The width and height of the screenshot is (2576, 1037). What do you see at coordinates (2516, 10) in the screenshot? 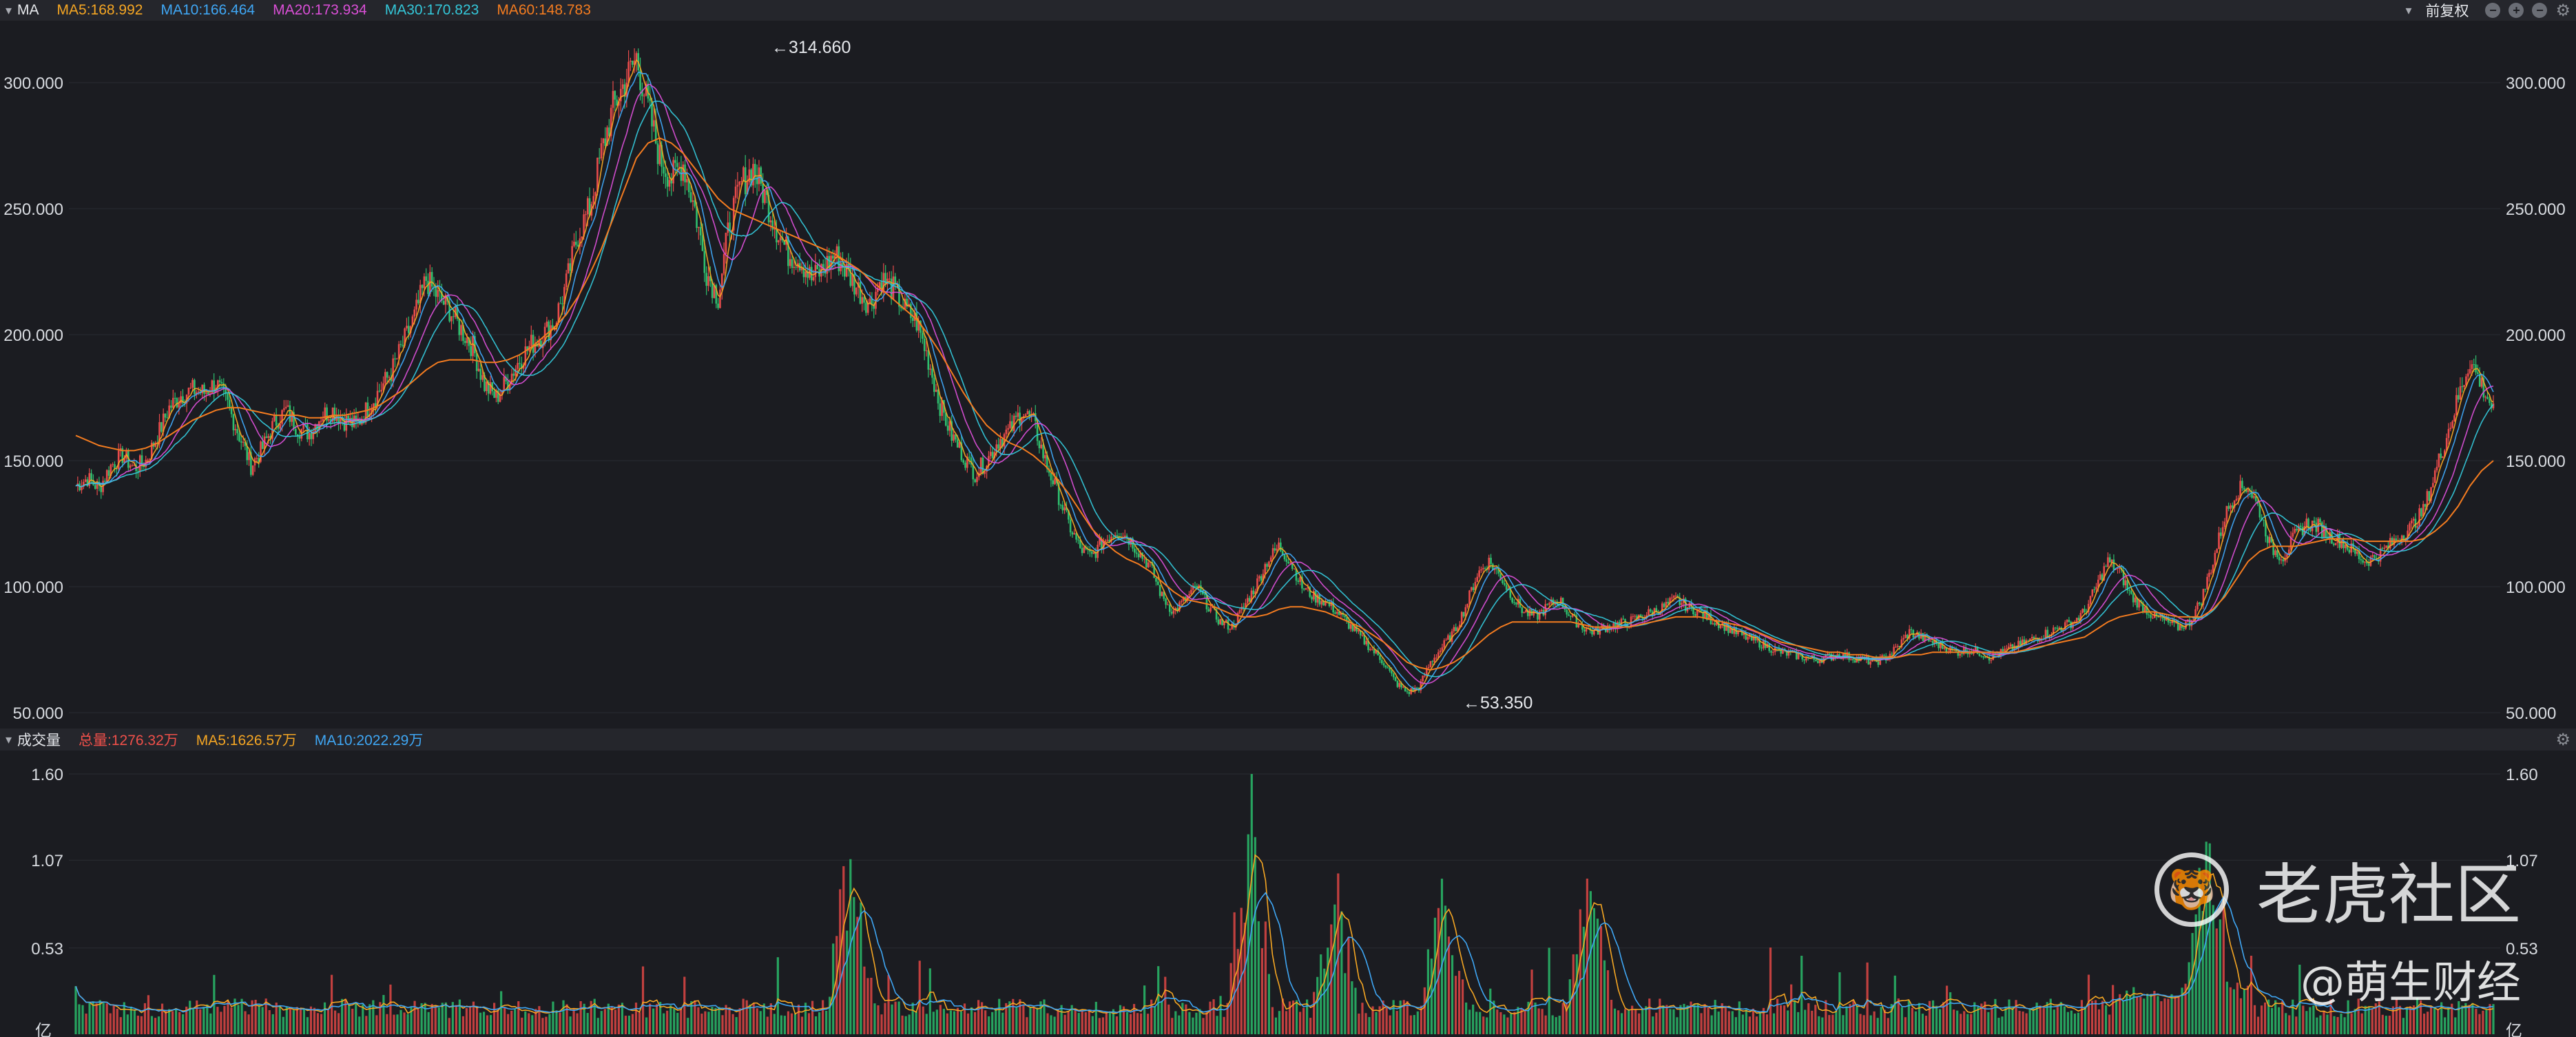
I see `add-indicator-icon: +` at bounding box center [2516, 10].